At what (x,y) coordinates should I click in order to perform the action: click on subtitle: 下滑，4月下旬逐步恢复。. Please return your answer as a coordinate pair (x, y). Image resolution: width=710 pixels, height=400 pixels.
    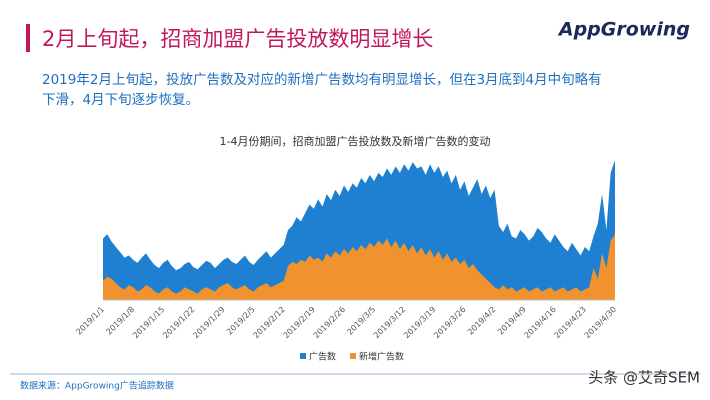
    Looking at the image, I should click on (120, 99).